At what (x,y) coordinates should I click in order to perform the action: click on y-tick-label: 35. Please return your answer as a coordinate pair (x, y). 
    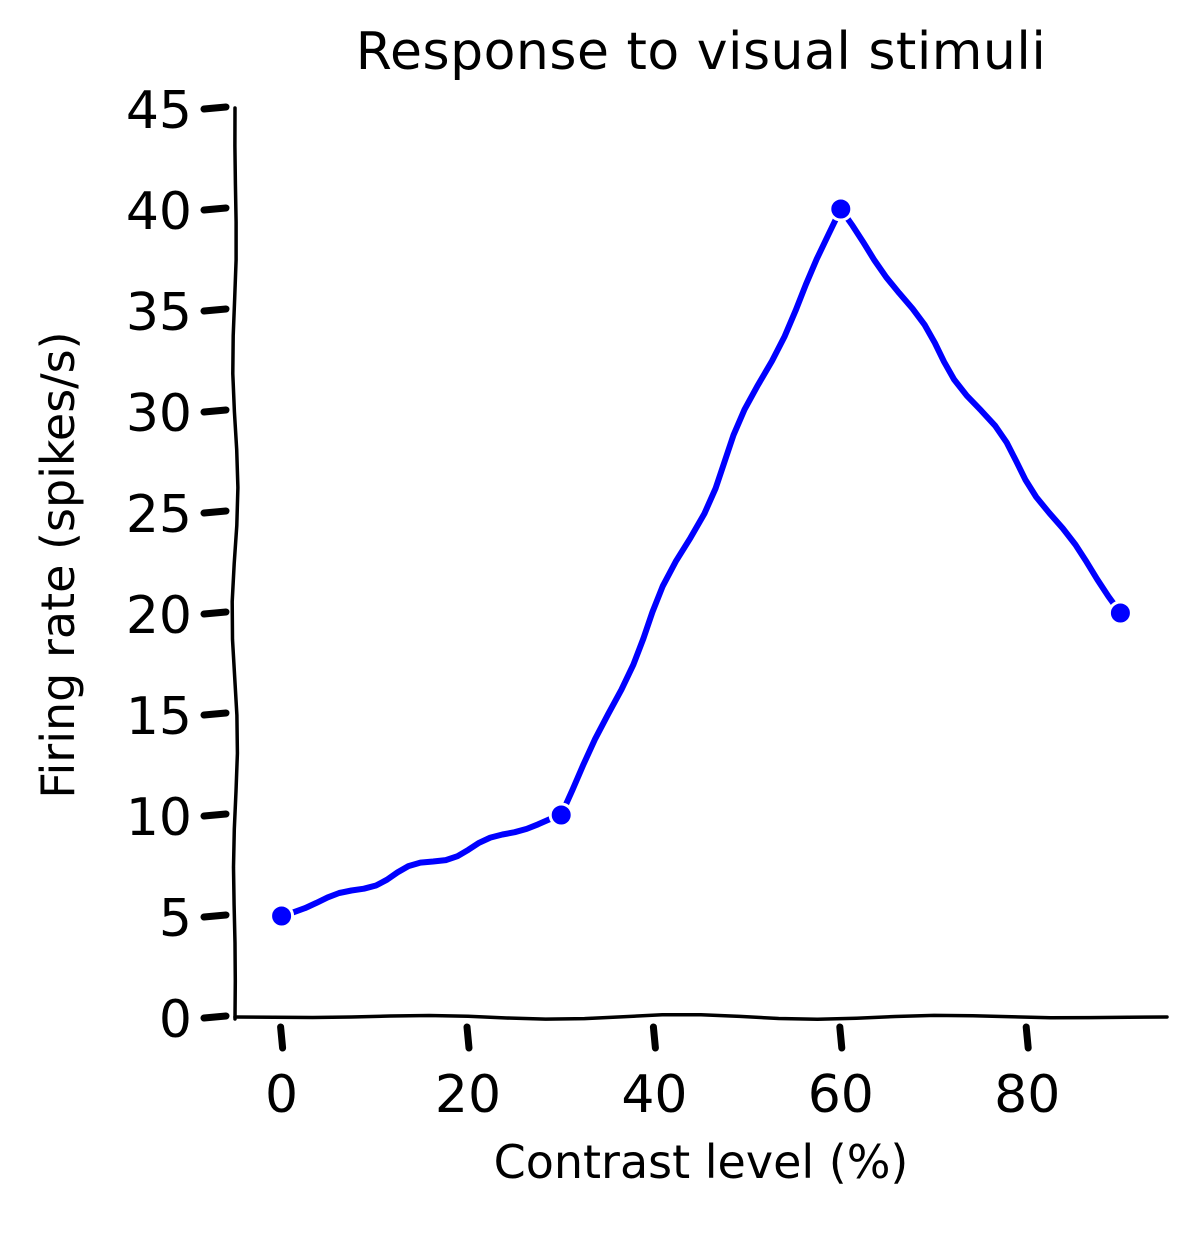
    Looking at the image, I should click on (159, 313).